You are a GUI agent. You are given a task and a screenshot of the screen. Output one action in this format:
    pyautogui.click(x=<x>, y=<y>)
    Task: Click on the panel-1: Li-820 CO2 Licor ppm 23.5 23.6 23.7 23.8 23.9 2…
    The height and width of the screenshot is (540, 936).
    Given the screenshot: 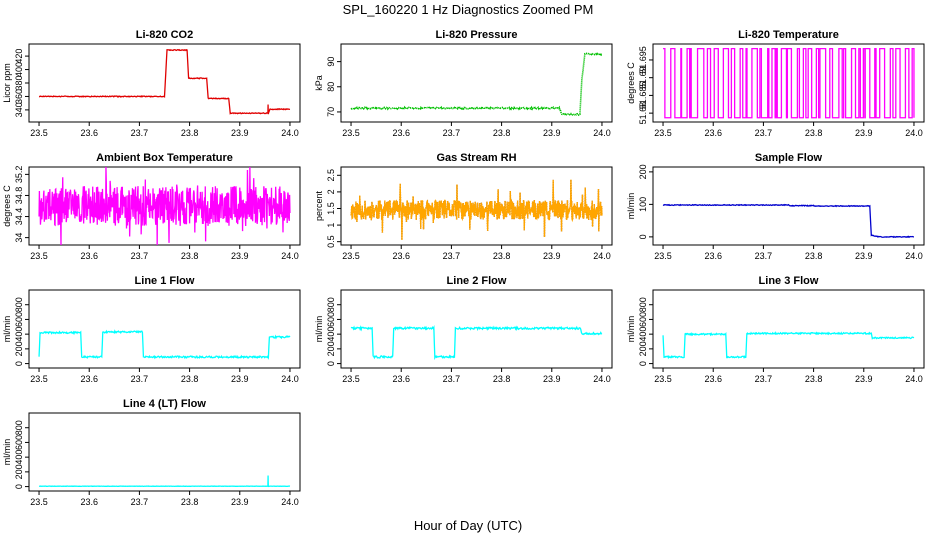 What is the action you would take?
    pyautogui.click(x=151, y=83)
    